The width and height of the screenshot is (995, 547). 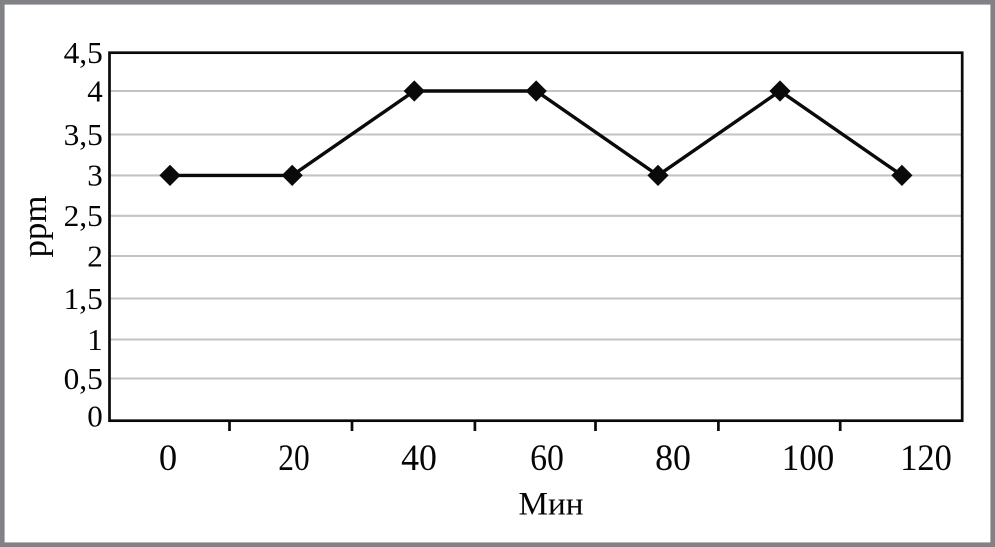 What do you see at coordinates (293, 458) in the screenshot?
I see `svg-text: 20` at bounding box center [293, 458].